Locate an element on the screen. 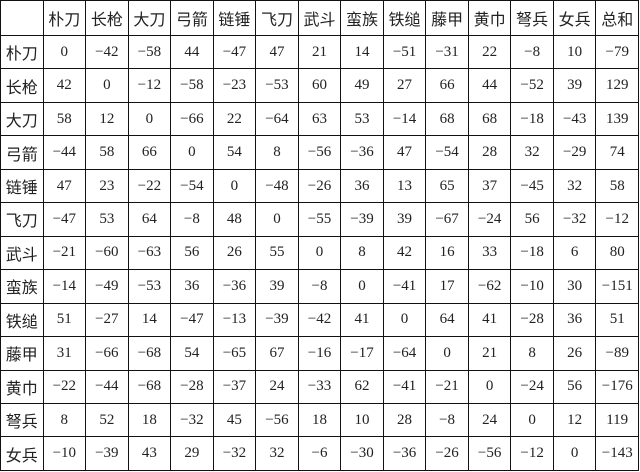 The image size is (640, 472). table-row: 武斗 −21 −60 −63 56 26 55 0 8 42 16 33 −18 6 80 is located at coordinates (319, 253).